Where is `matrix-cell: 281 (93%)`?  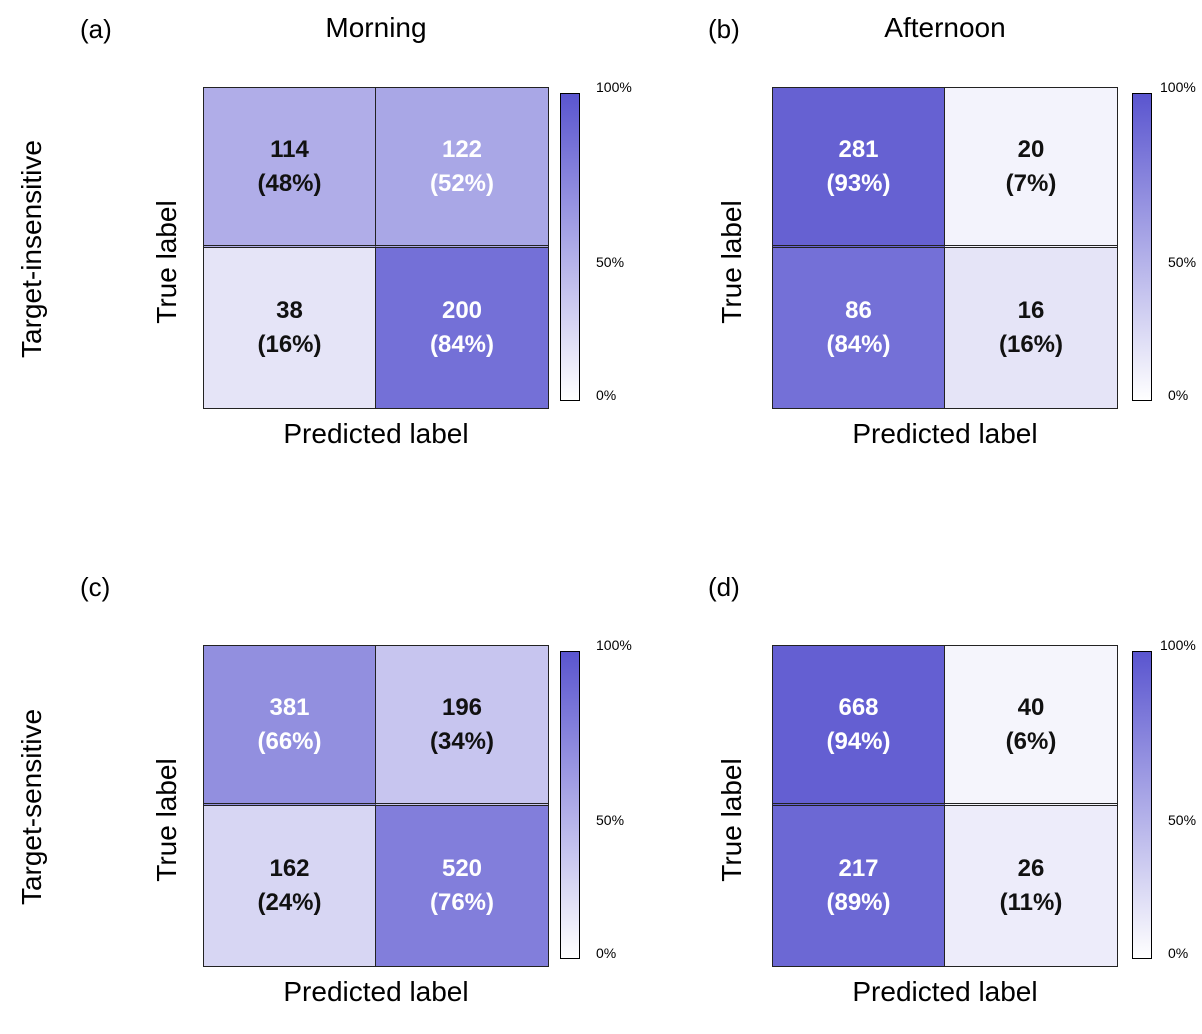 matrix-cell: 281 (93%) is located at coordinates (859, 168).